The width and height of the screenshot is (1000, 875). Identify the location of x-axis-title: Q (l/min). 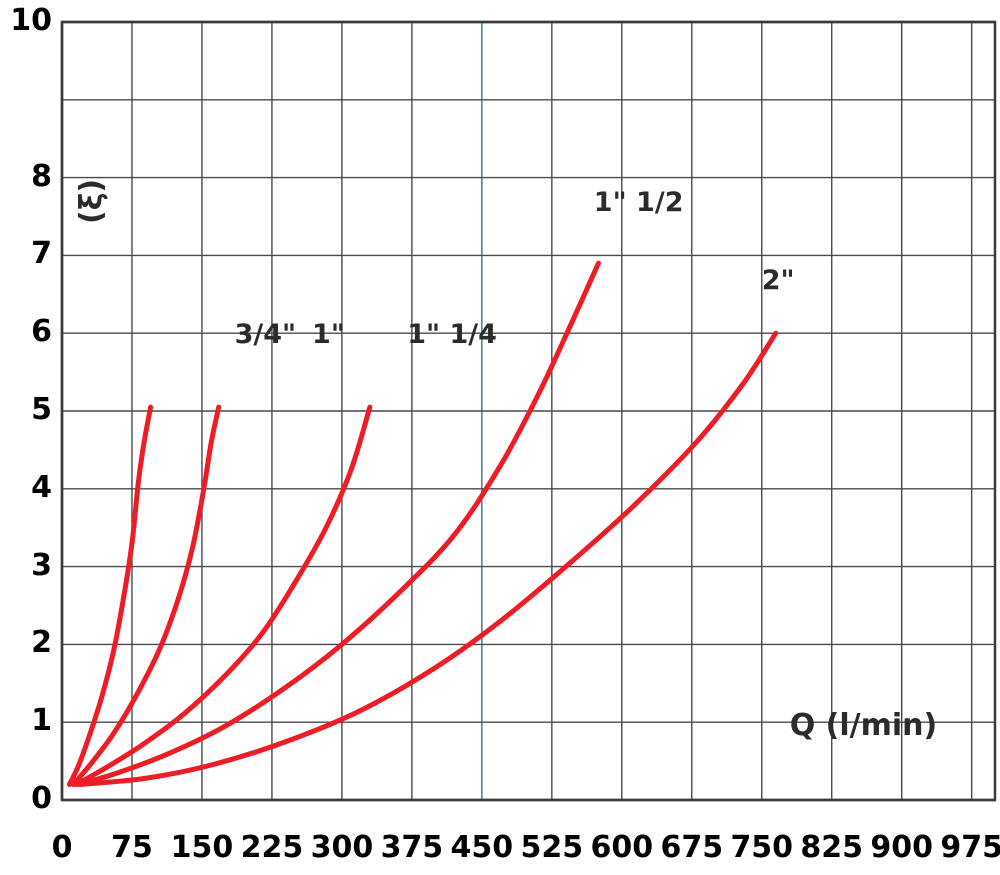
(863, 726).